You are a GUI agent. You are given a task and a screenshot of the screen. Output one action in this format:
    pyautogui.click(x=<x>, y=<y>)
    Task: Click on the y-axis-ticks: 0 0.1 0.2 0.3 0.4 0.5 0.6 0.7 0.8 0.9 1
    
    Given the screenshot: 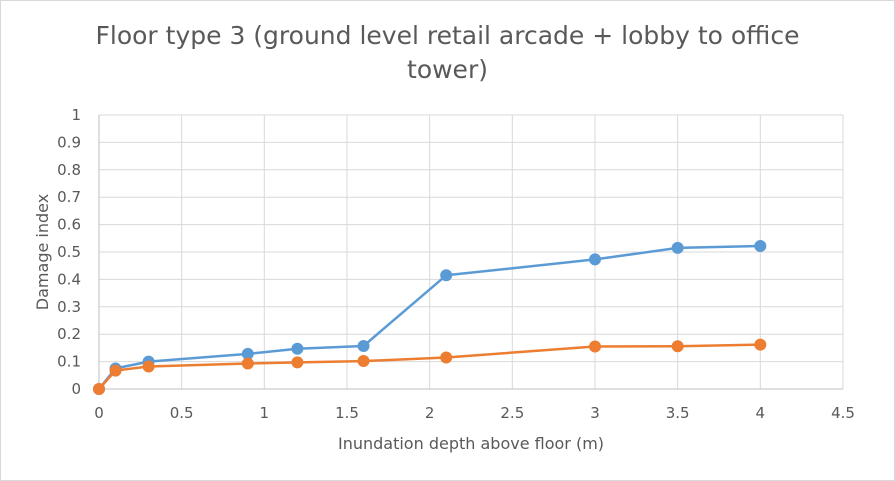 What is the action you would take?
    pyautogui.click(x=69, y=252)
    